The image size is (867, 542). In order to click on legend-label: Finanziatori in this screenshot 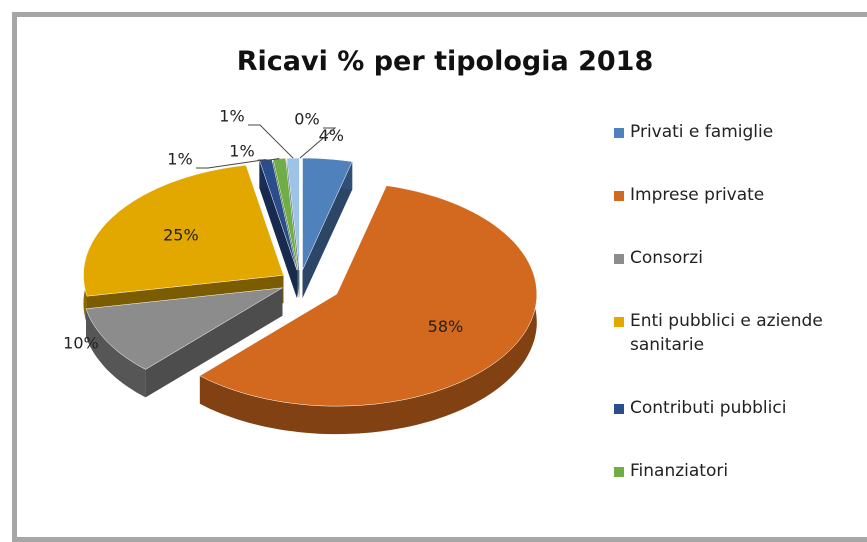, I will do `click(679, 471)`.